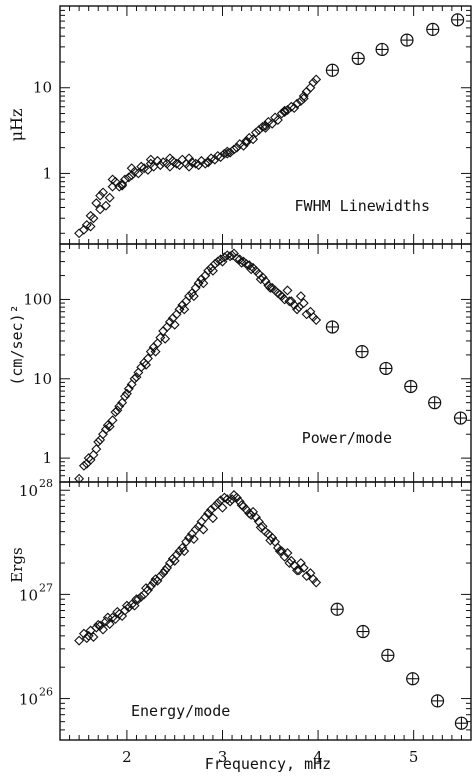 The width and height of the screenshot is (476, 777). Describe the element at coordinates (46, 692) in the screenshot. I see `y-tick-exponent: 26` at that location.